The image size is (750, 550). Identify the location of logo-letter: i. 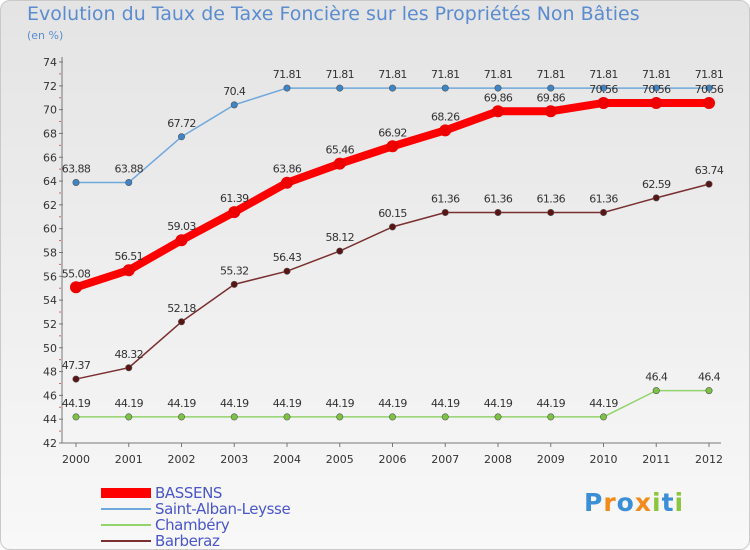
(679, 502).